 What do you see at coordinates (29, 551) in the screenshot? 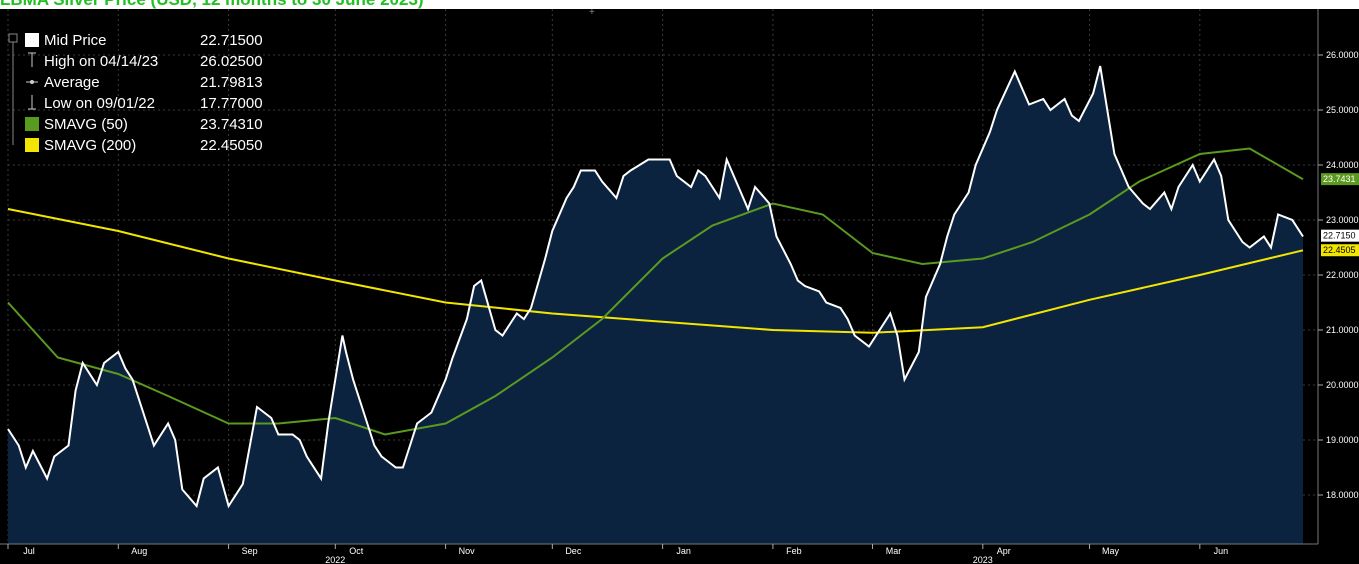
I see `x-tick-label: Jul` at bounding box center [29, 551].